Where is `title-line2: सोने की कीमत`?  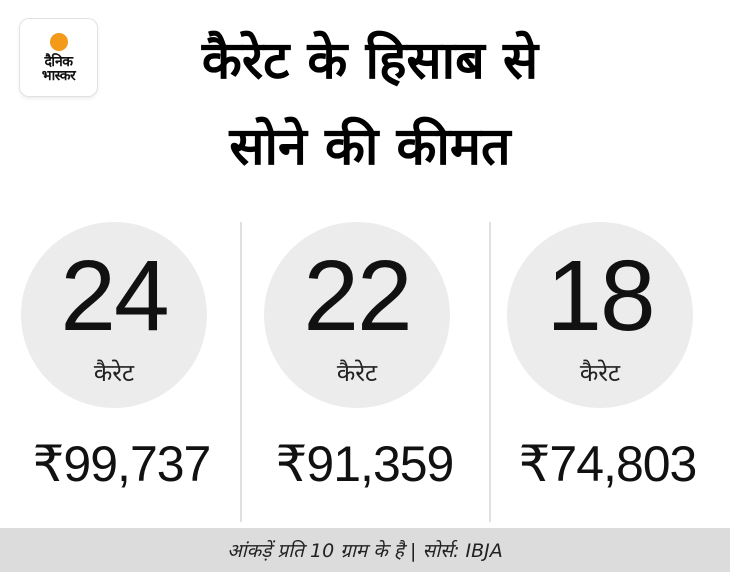
title-line2: सोने की कीमत is located at coordinates (370, 147).